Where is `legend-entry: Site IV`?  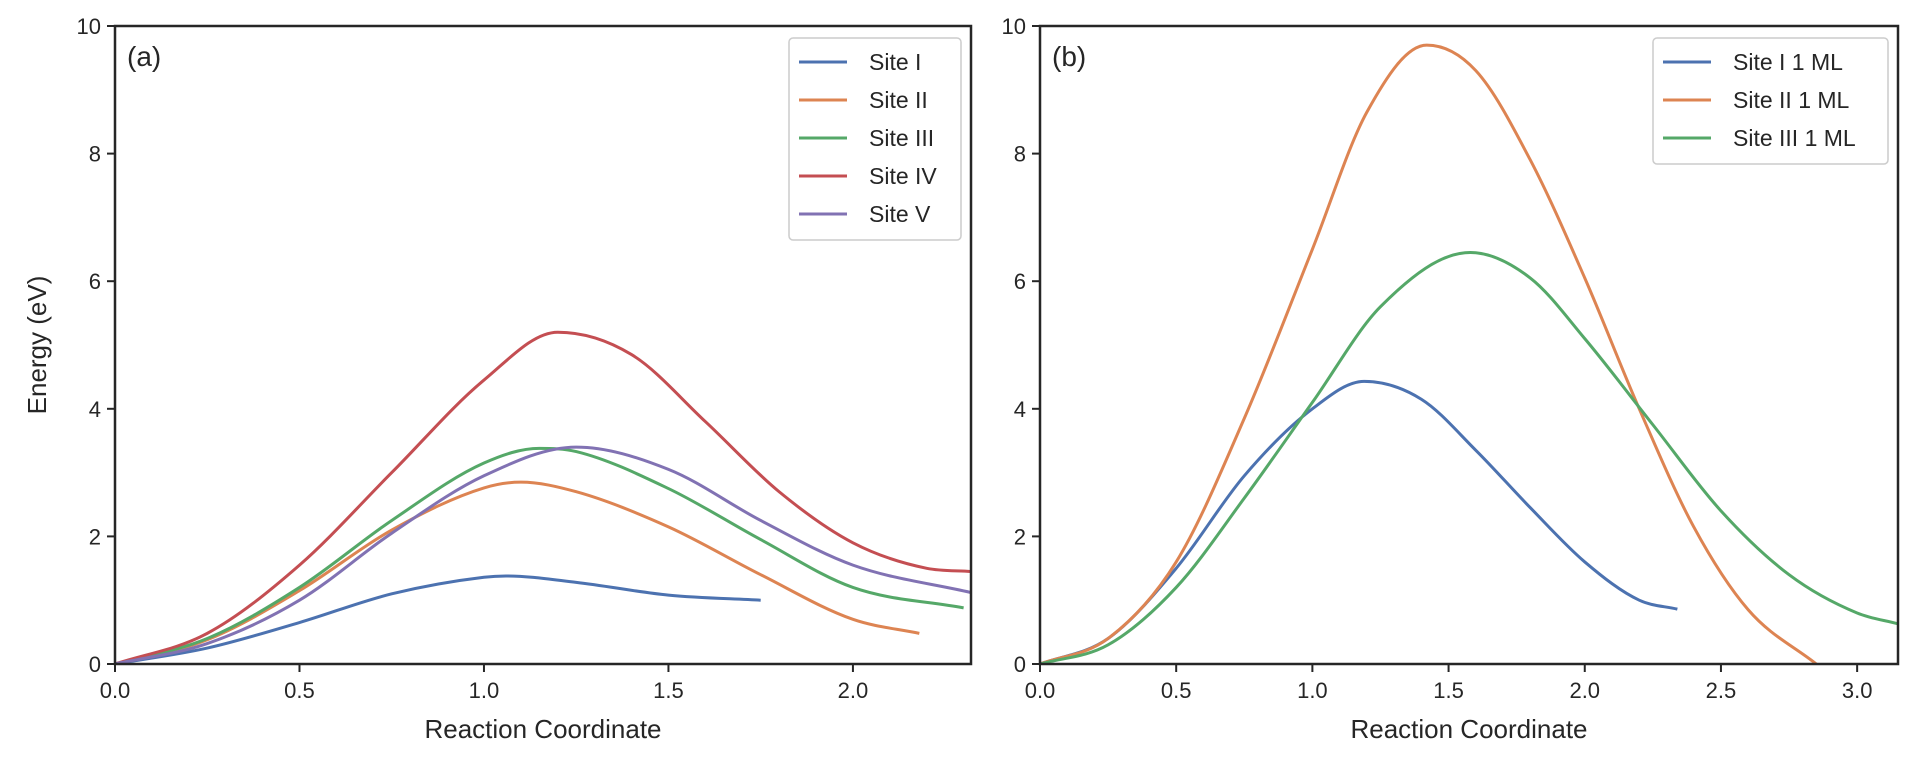
legend-entry: Site IV is located at coordinates (903, 176).